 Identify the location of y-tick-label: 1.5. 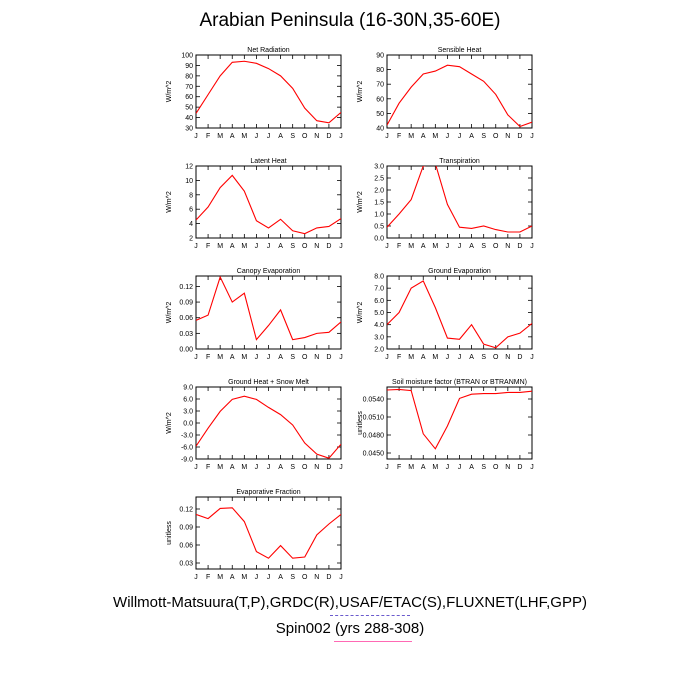
(379, 203).